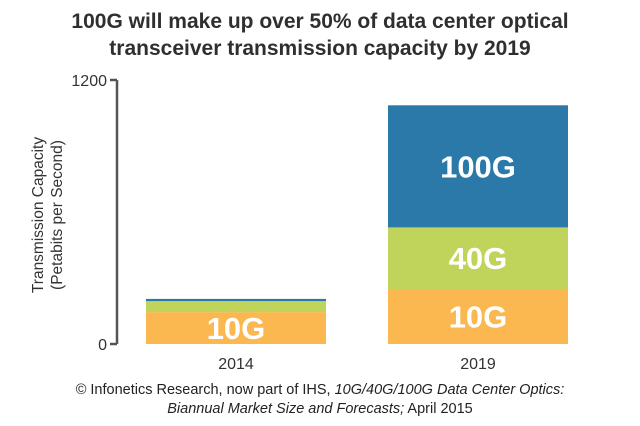 Image resolution: width=640 pixels, height=426 pixels. What do you see at coordinates (102, 345) in the screenshot?
I see `y-tick-label-0: 0` at bounding box center [102, 345].